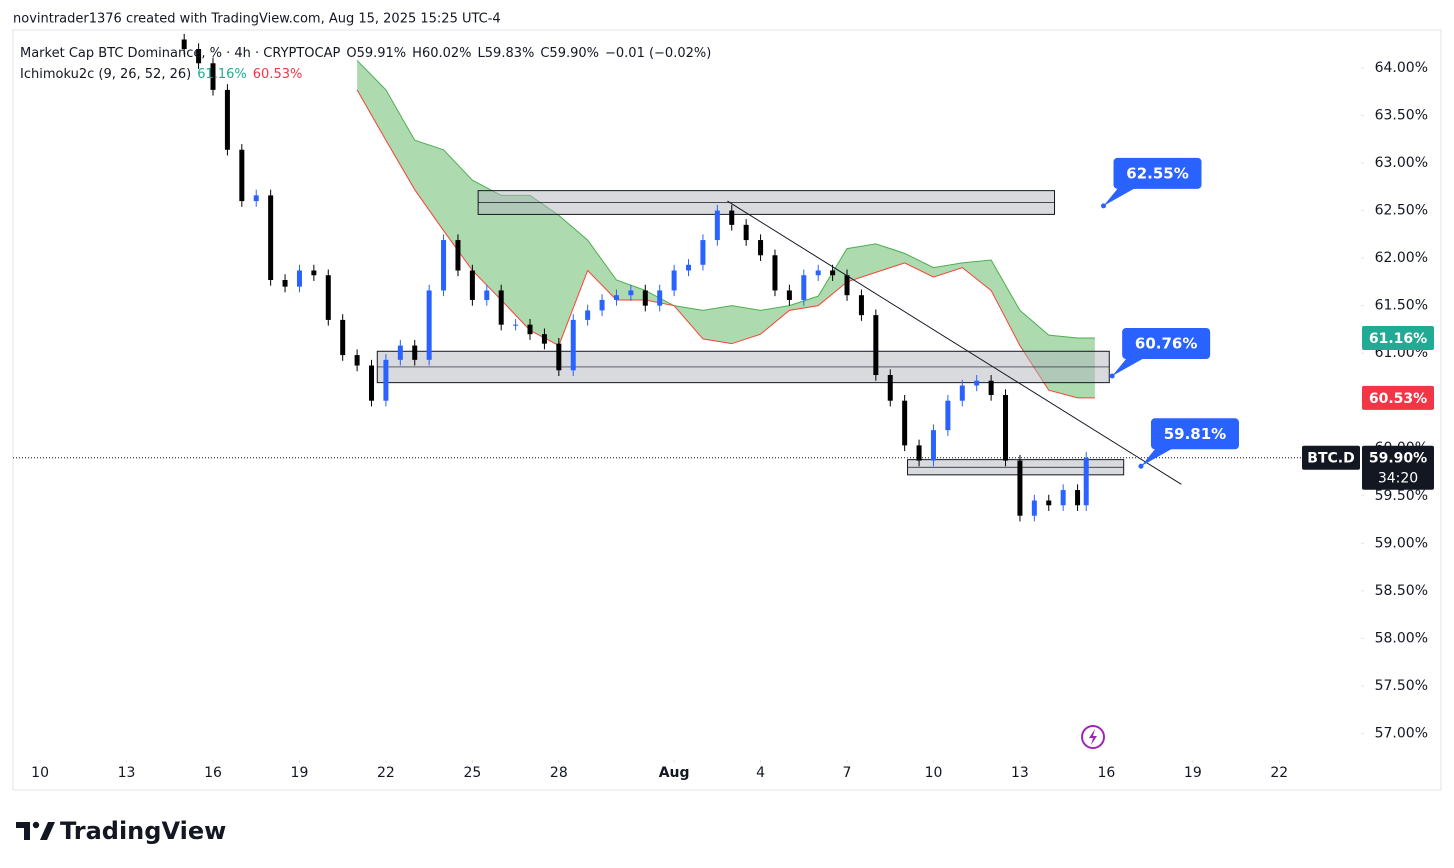 This screenshot has height=868, width=1454. I want to click on x-tick-label: 7, so click(847, 773).